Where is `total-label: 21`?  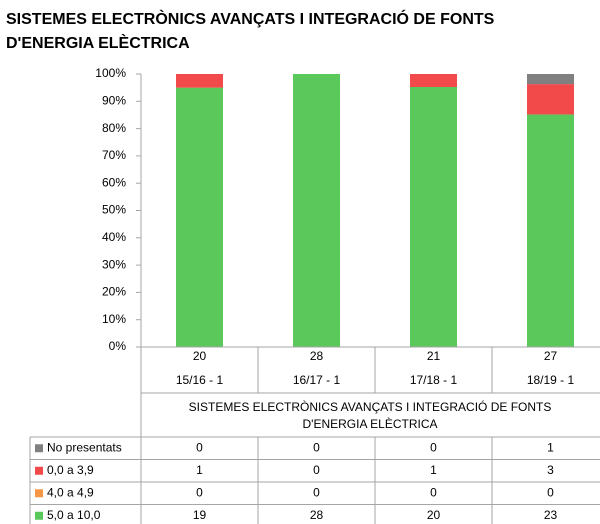
total-label: 21 is located at coordinates (434, 356).